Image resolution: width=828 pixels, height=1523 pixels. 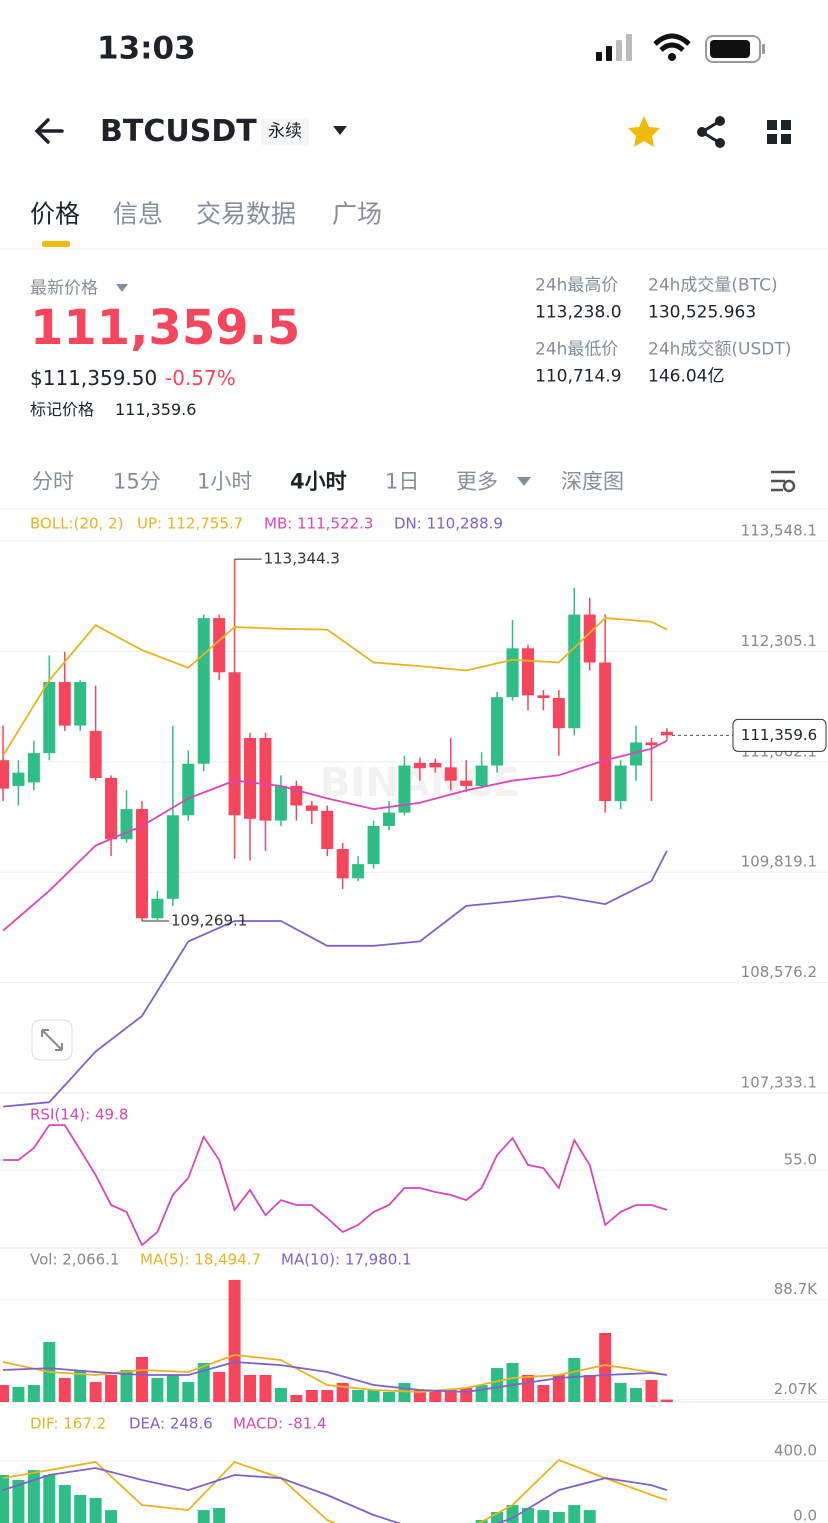 I want to click on indicator-label: DEA: 248.6, so click(x=171, y=1424).